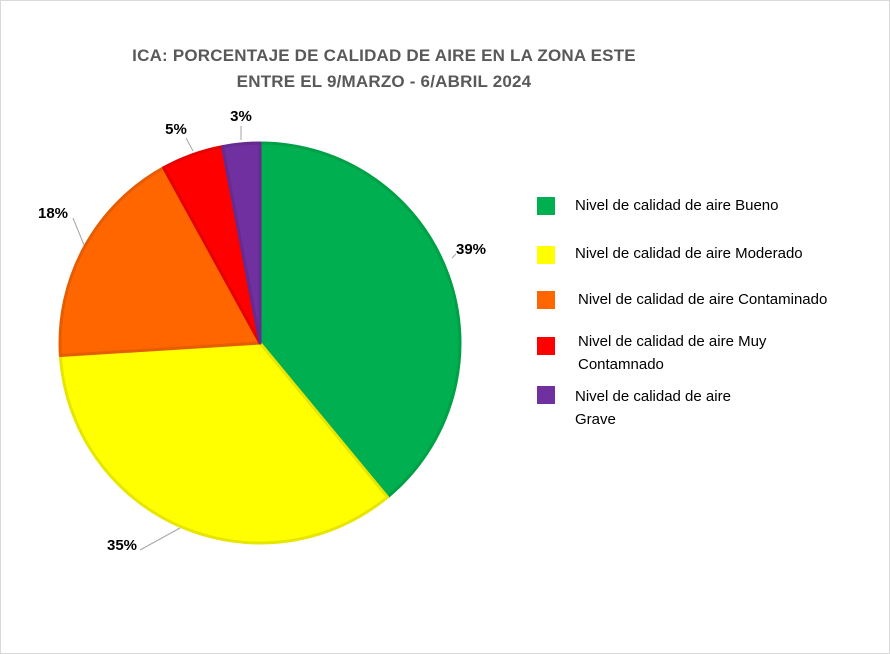 This screenshot has height=654, width=890. Describe the element at coordinates (471, 249) in the screenshot. I see `data-label: 39%` at that location.